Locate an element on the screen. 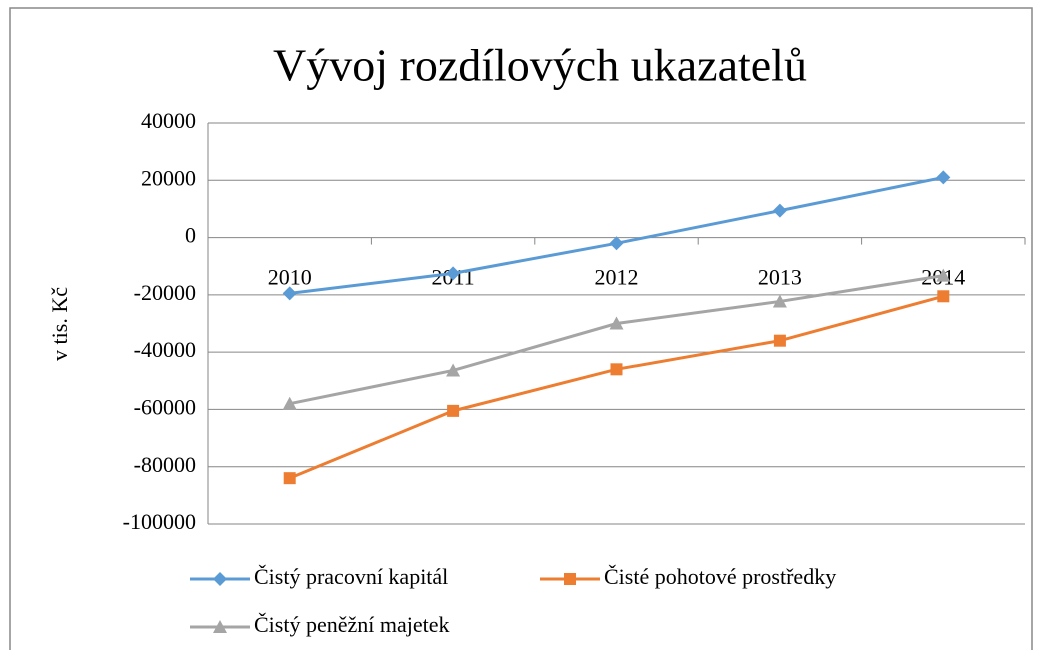 This screenshot has height=650, width=1040. legend-label: Čisté pohotové prostředky is located at coordinates (720, 576).